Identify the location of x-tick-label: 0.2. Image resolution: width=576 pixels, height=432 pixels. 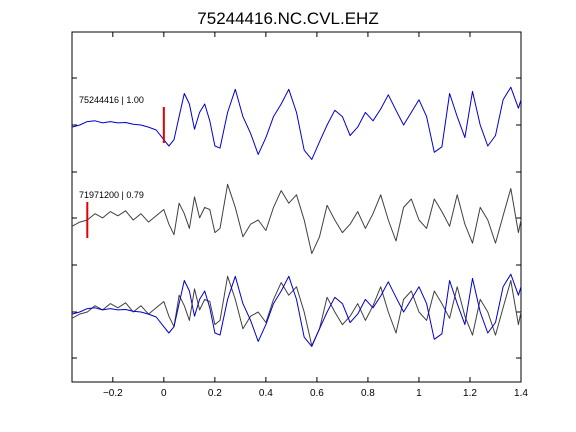
(215, 393).